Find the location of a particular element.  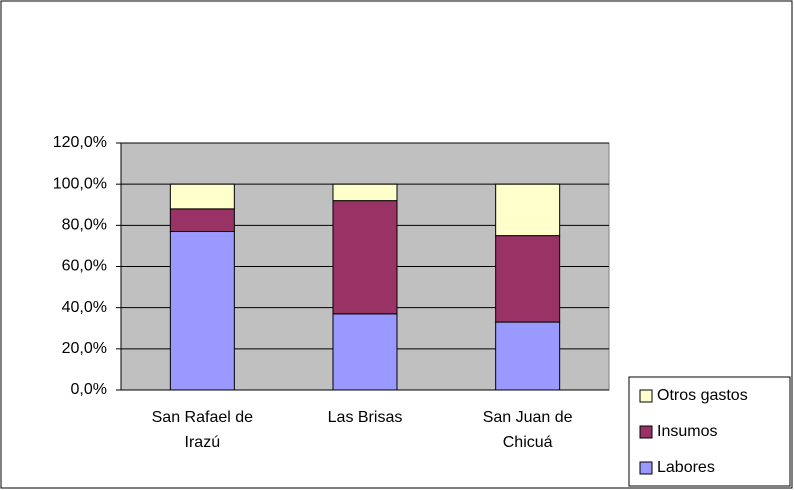

legend-box is located at coordinates (709, 431).